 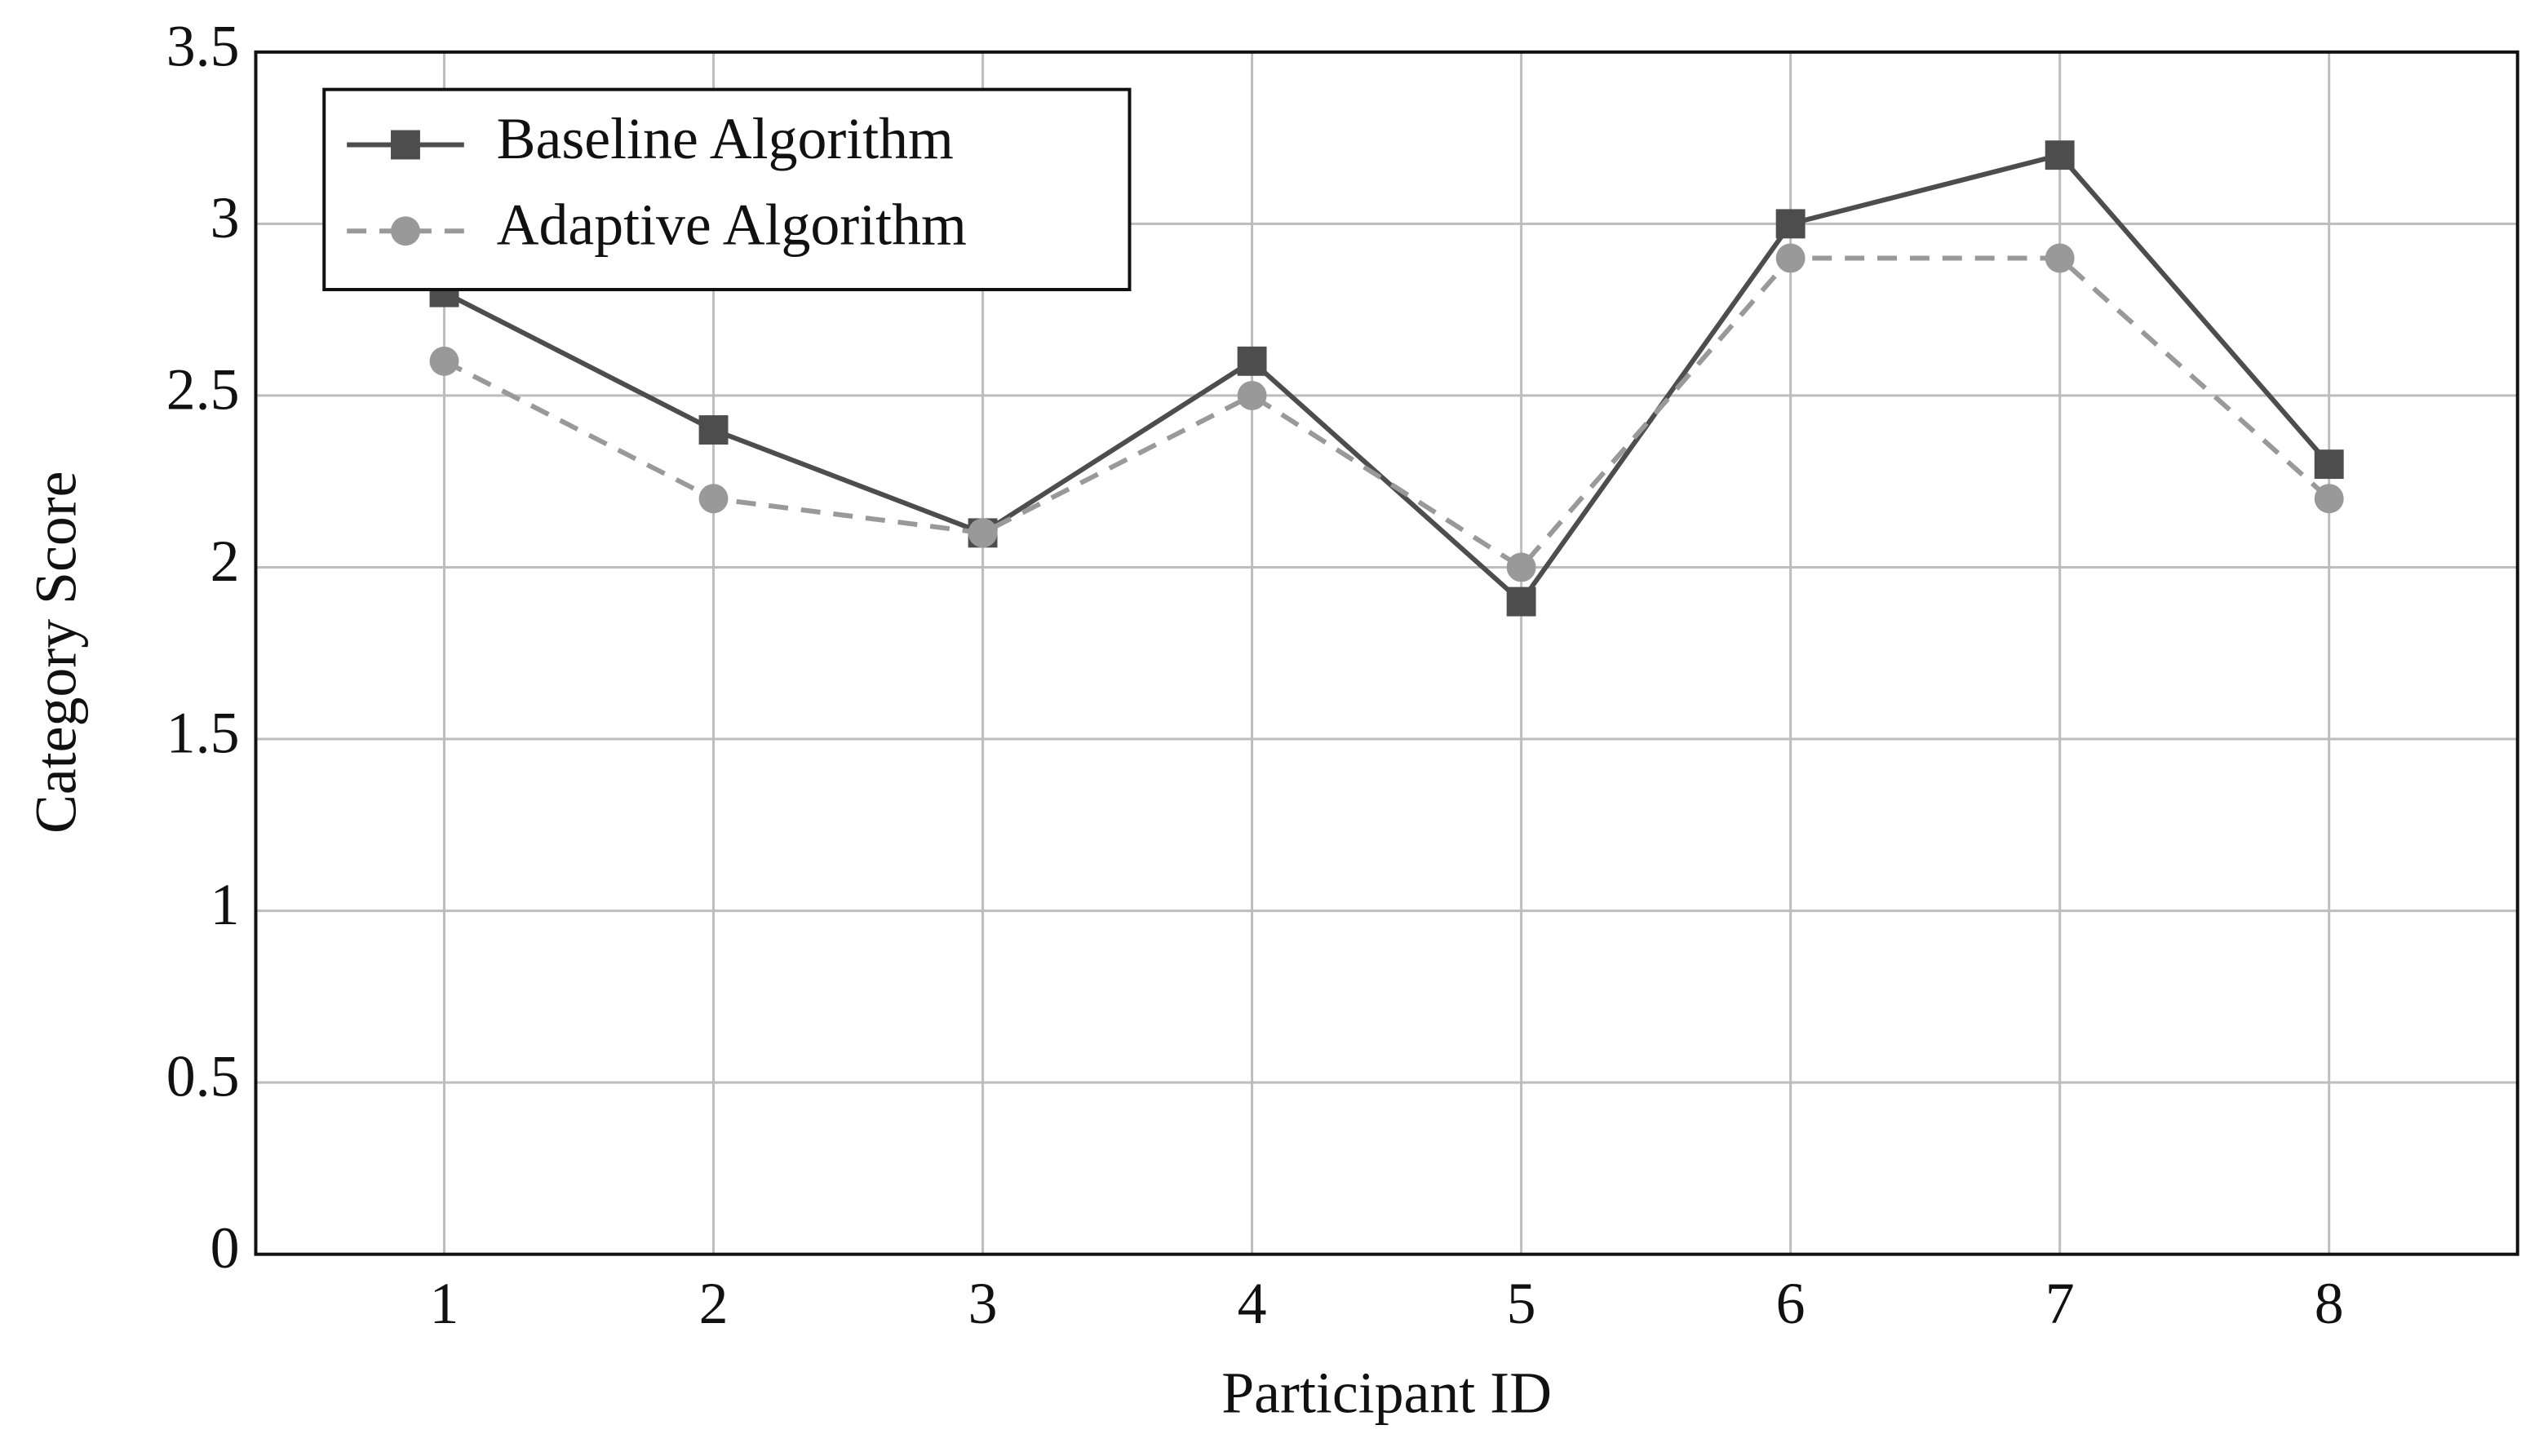 What do you see at coordinates (203, 1076) in the screenshot?
I see `y-tick-label: 0.5` at bounding box center [203, 1076].